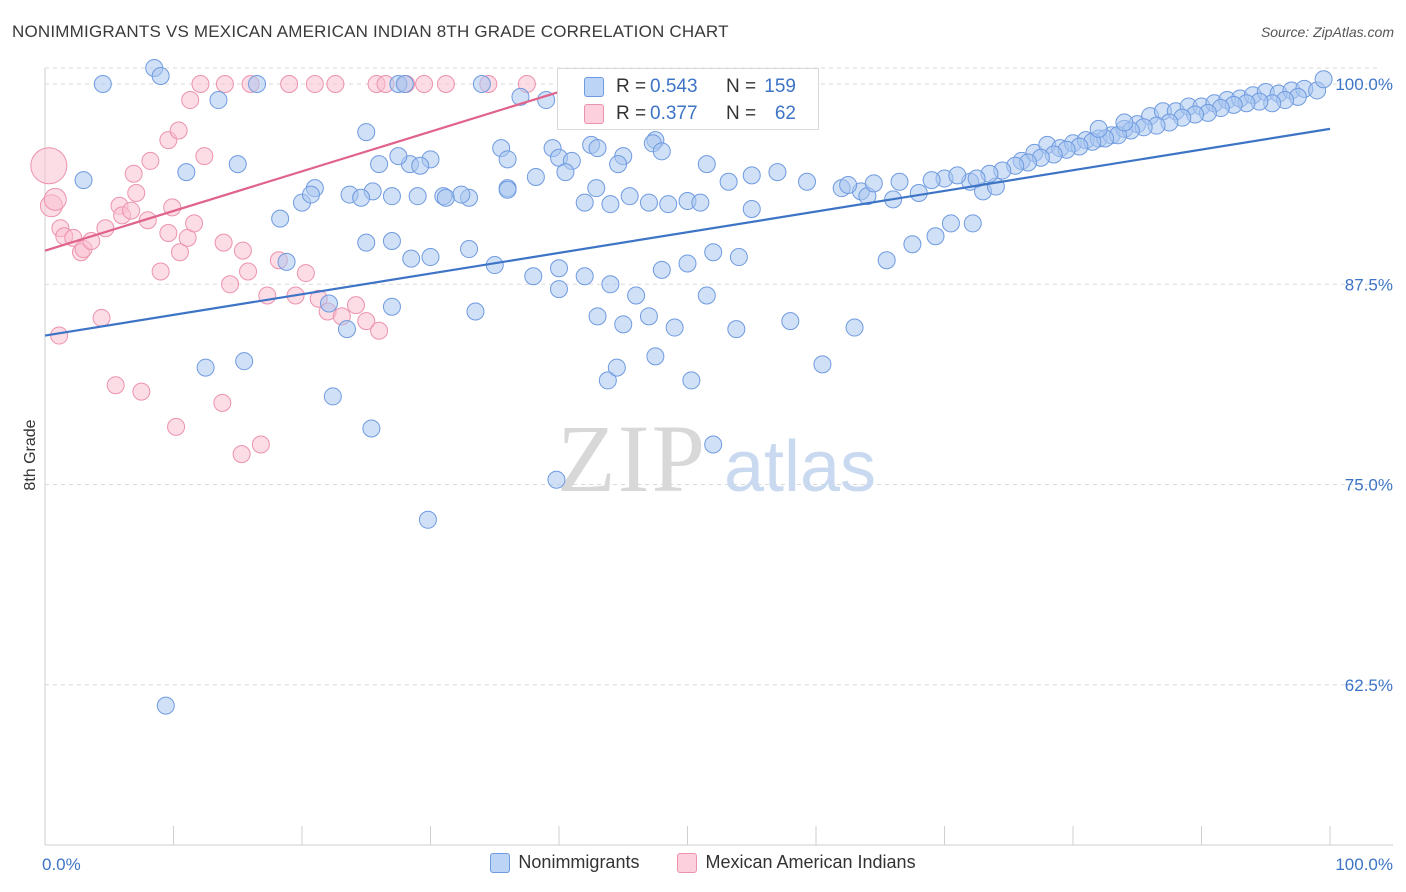  I want to click on legend-item-mexican-american-indians: Mexican American Indians, so click(796, 862).